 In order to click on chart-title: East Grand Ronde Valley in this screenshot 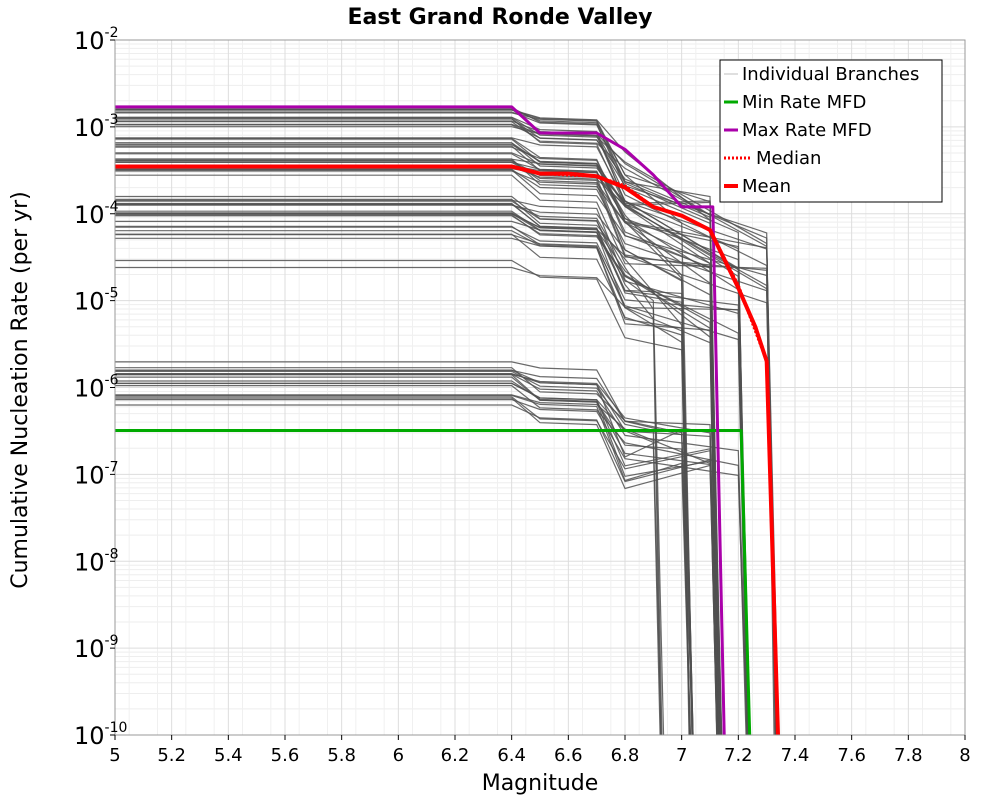, I will do `click(499, 17)`.